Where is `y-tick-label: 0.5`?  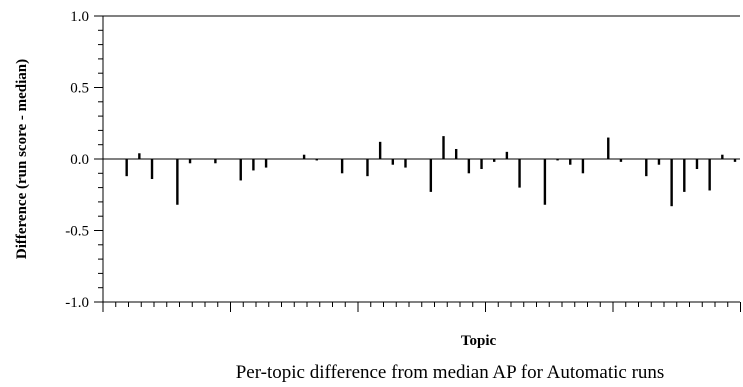 y-tick-label: 0.5 is located at coordinates (79, 89).